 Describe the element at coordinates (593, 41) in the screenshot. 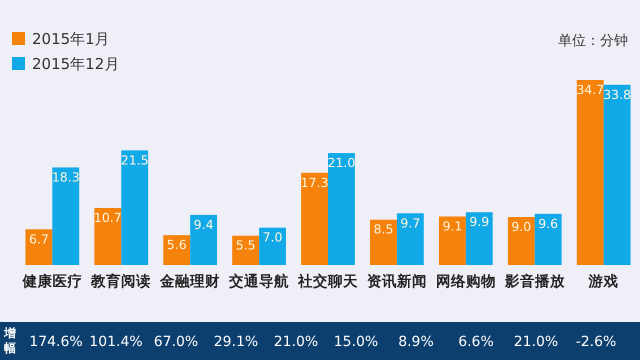

I see `chart-subtitle: 单位：分钟` at that location.